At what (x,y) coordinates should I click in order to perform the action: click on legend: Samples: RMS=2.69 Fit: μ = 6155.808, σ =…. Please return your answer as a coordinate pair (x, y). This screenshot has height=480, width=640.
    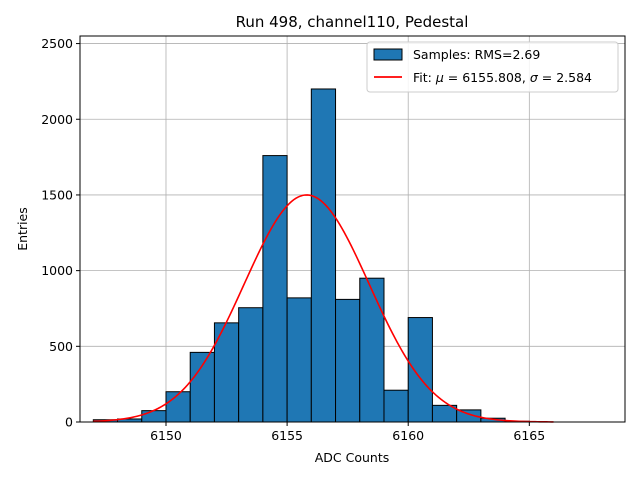
    Looking at the image, I should click on (492, 67).